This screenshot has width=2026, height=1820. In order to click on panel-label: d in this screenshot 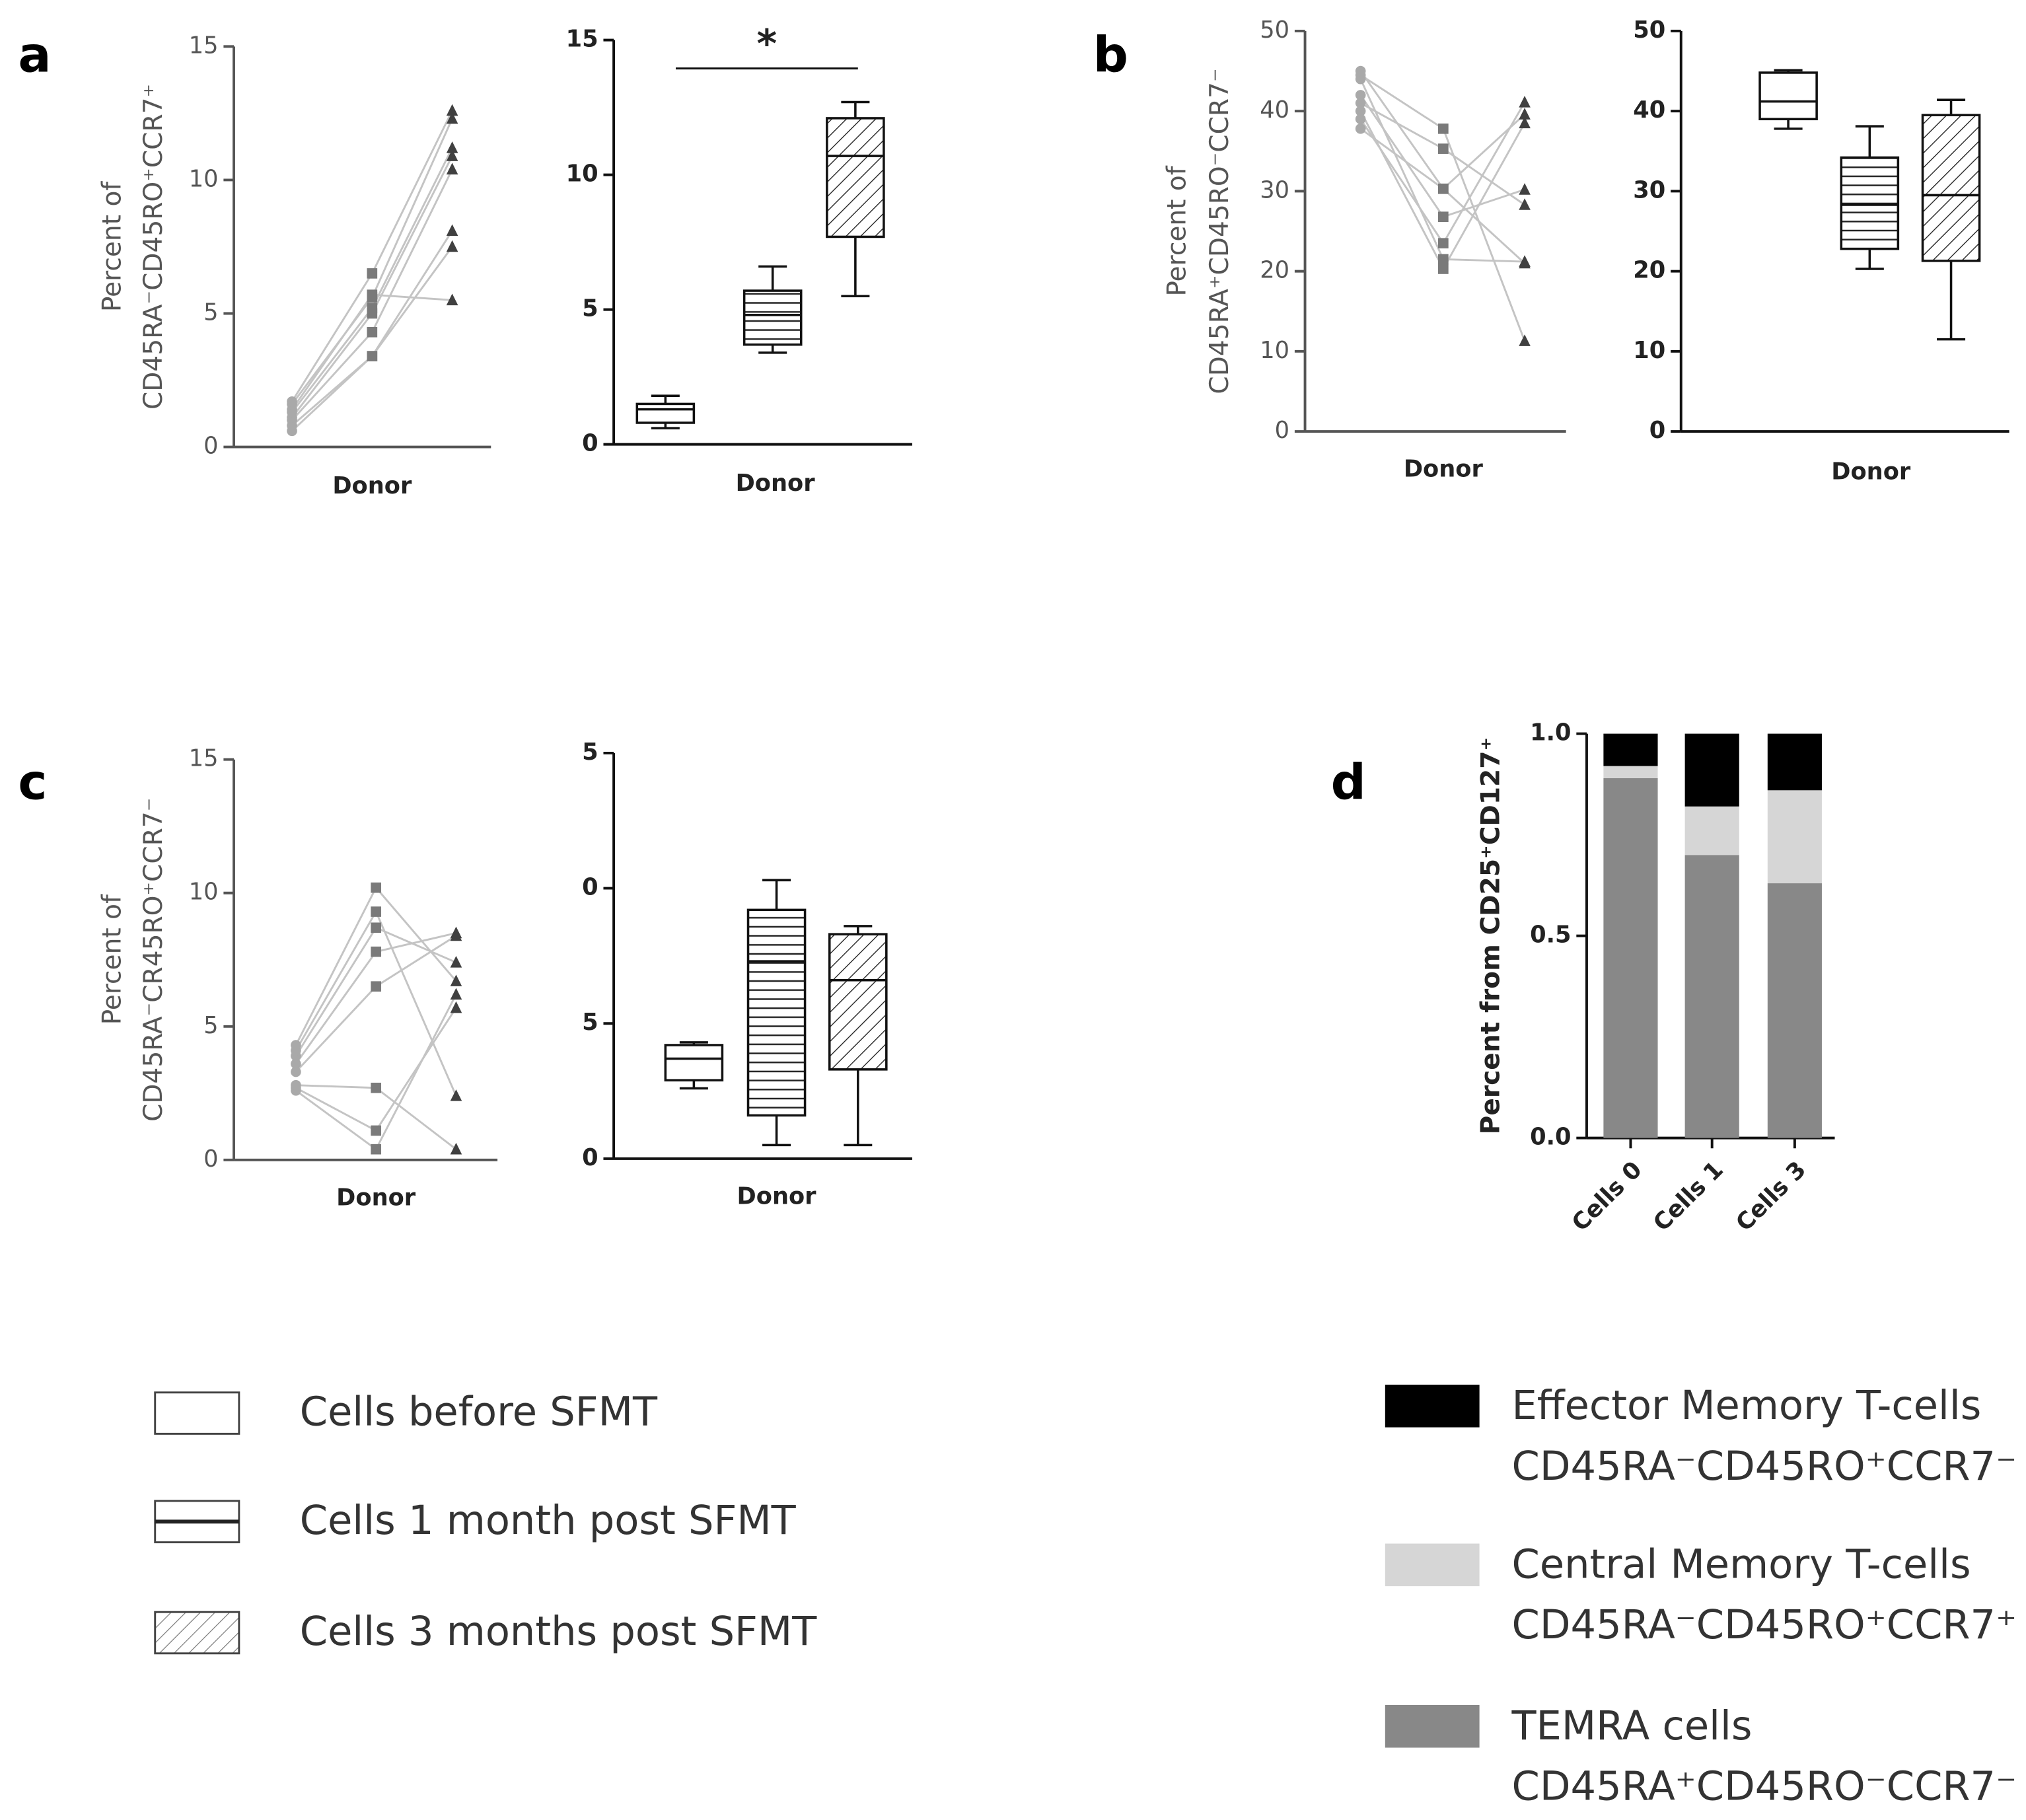, I will do `click(1348, 782)`.